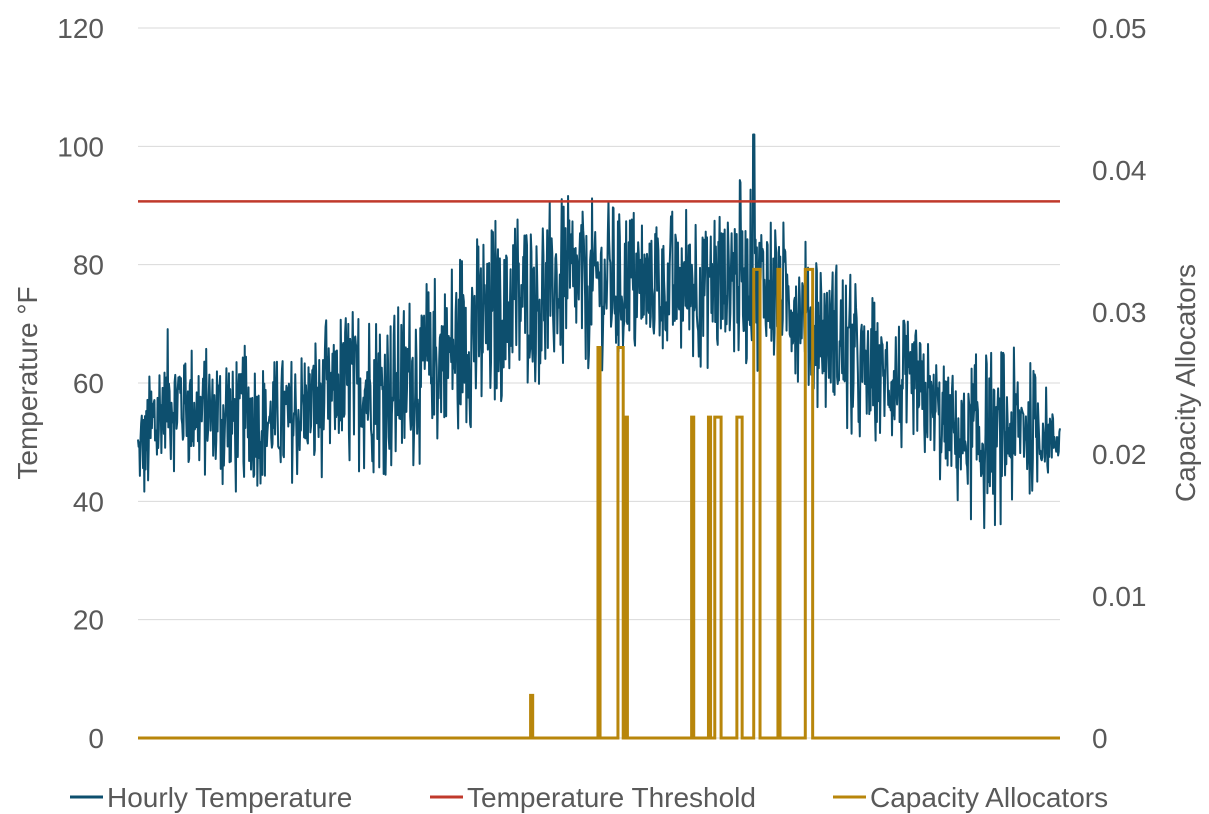  Describe the element at coordinates (80, 146) in the screenshot. I see `left-tick-label: 100` at that location.